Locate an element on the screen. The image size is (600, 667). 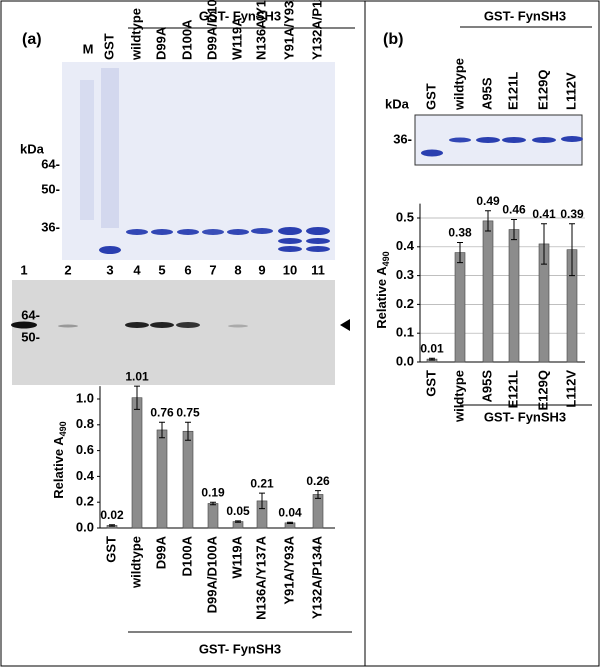
x-tick-label: D99A is located at coordinates (160, 552).